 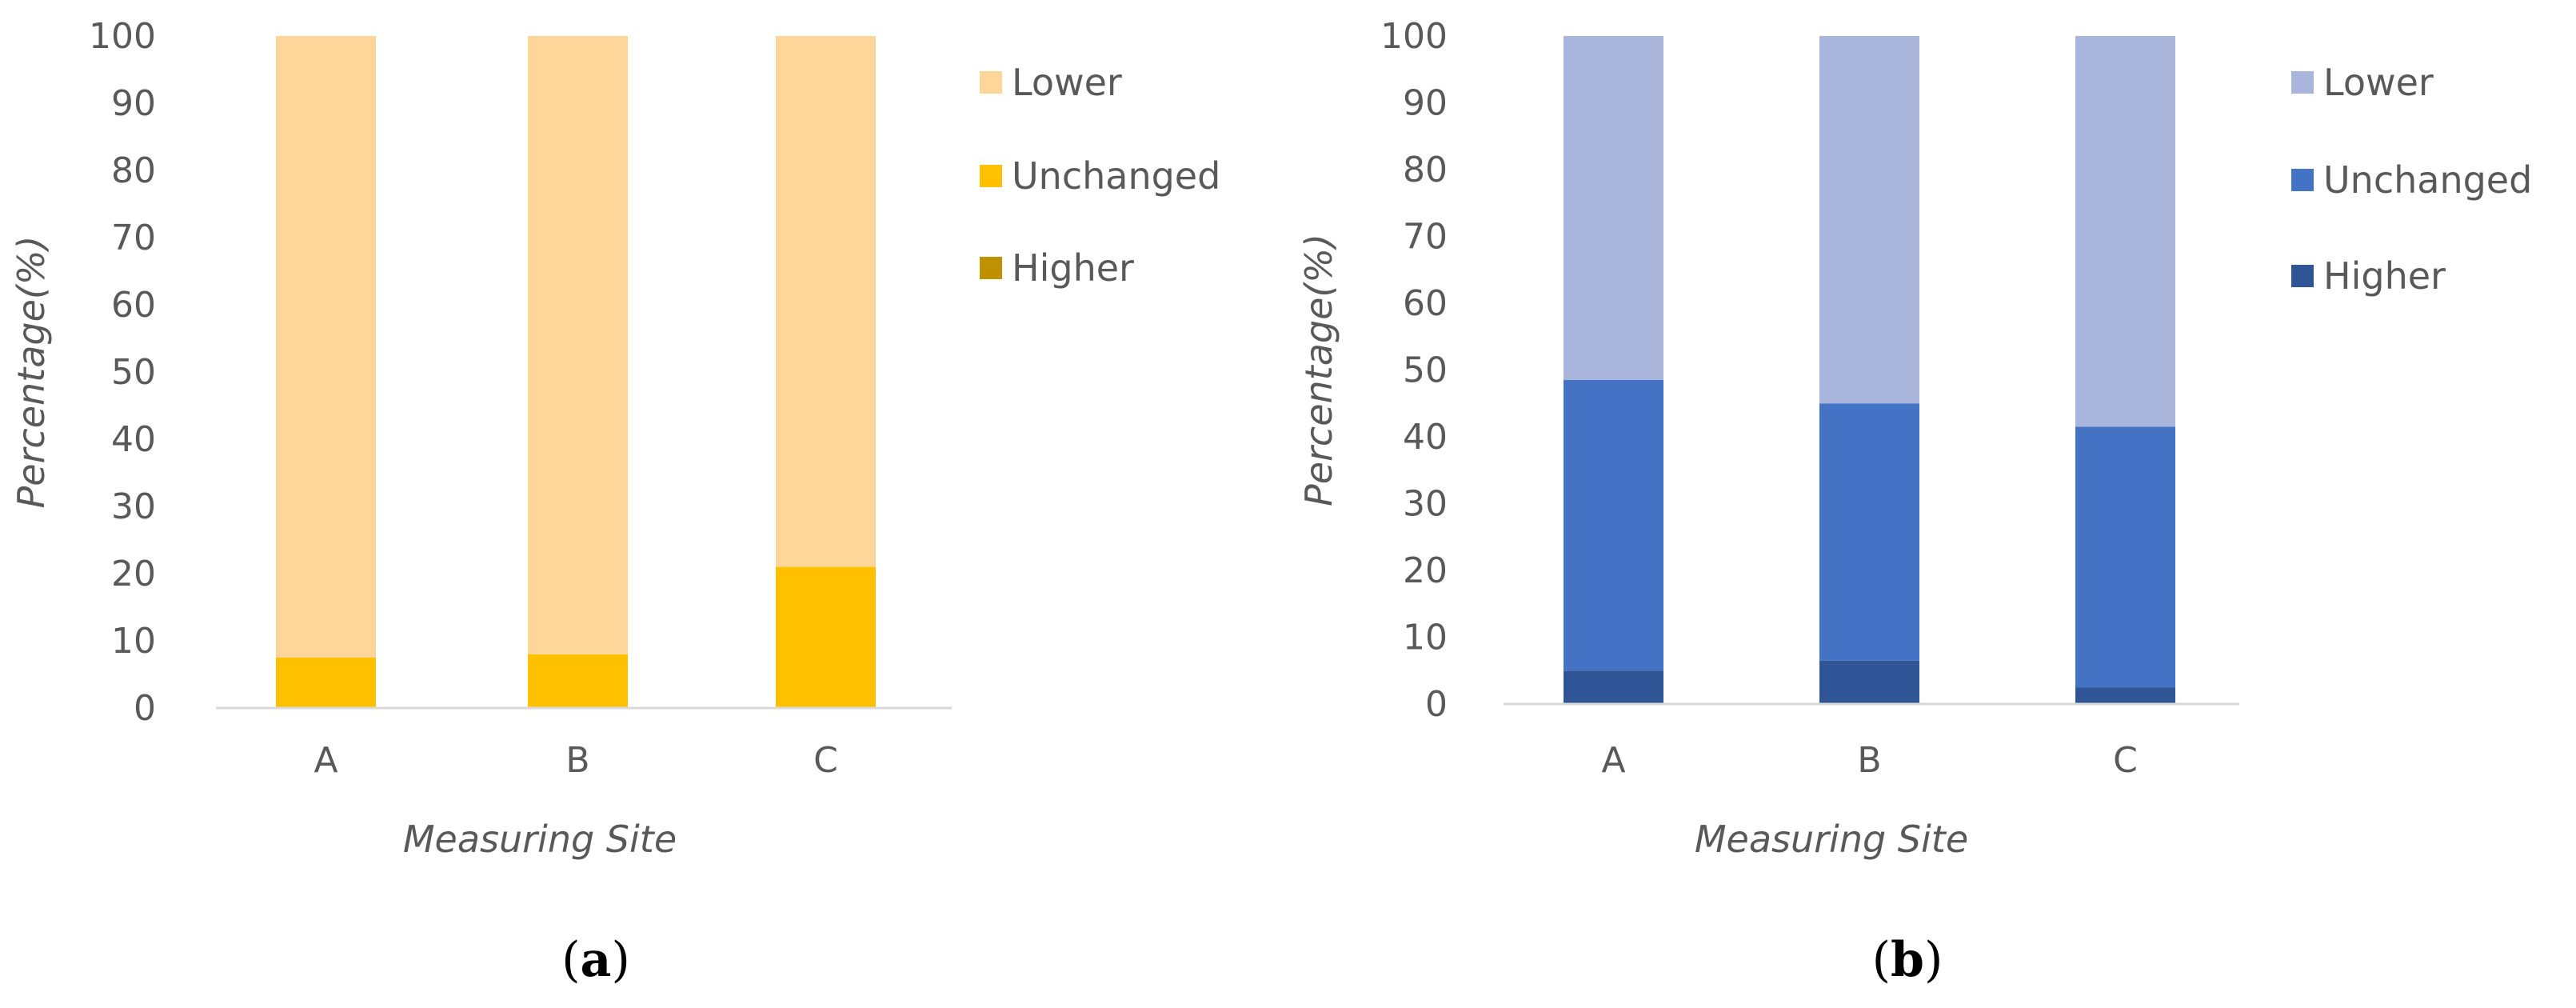 What do you see at coordinates (1869, 682) in the screenshot?
I see `bar-segment-higher-b` at bounding box center [1869, 682].